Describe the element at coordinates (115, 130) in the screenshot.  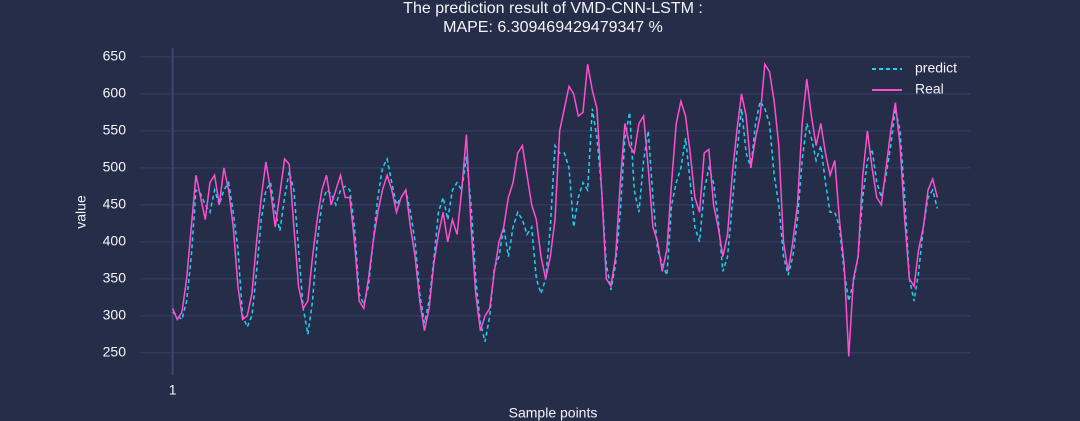
I see `y-tick-label: 550` at that location.